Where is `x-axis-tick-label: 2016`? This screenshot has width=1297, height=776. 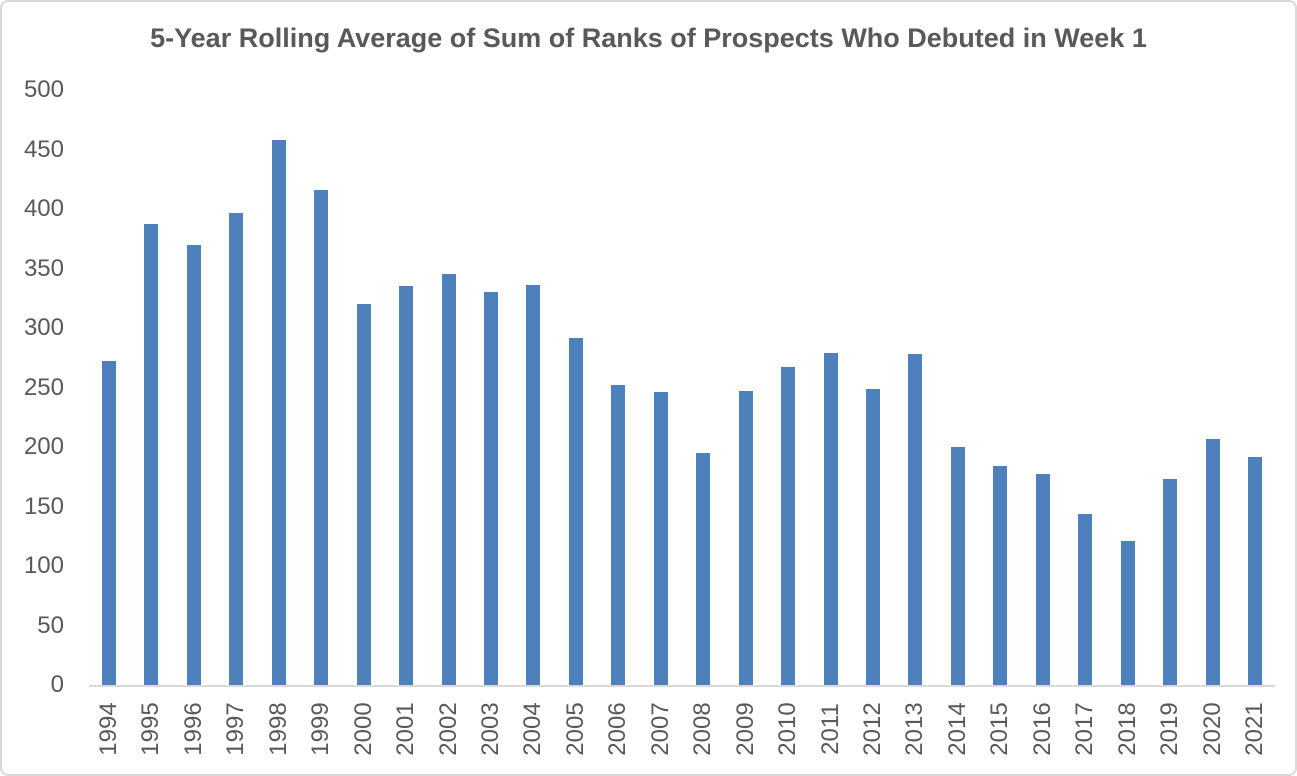 x-axis-tick-label: 2016 is located at coordinates (1042, 729).